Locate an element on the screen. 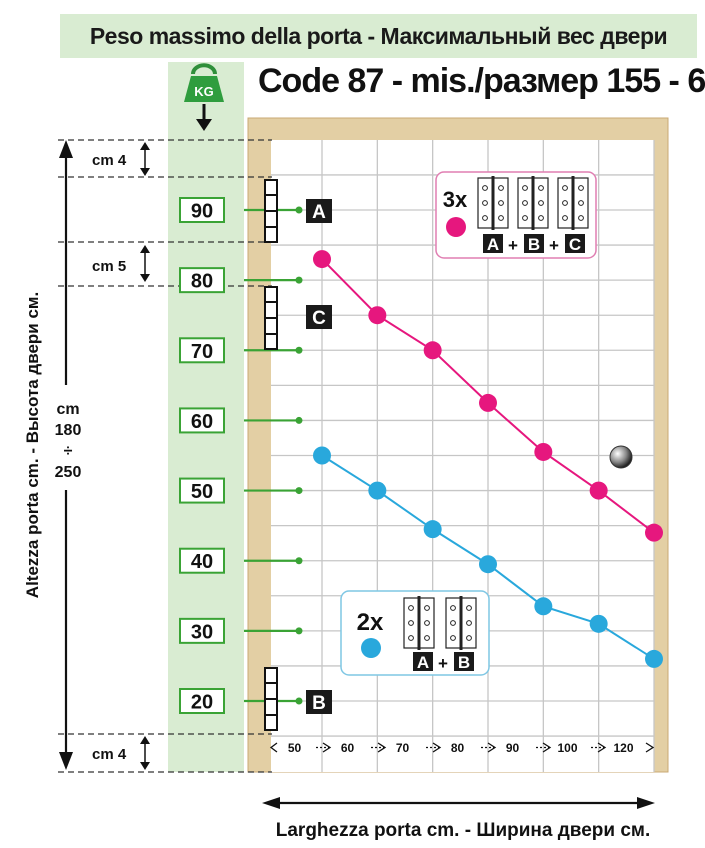  y-tick-label: 30 is located at coordinates (202, 632).